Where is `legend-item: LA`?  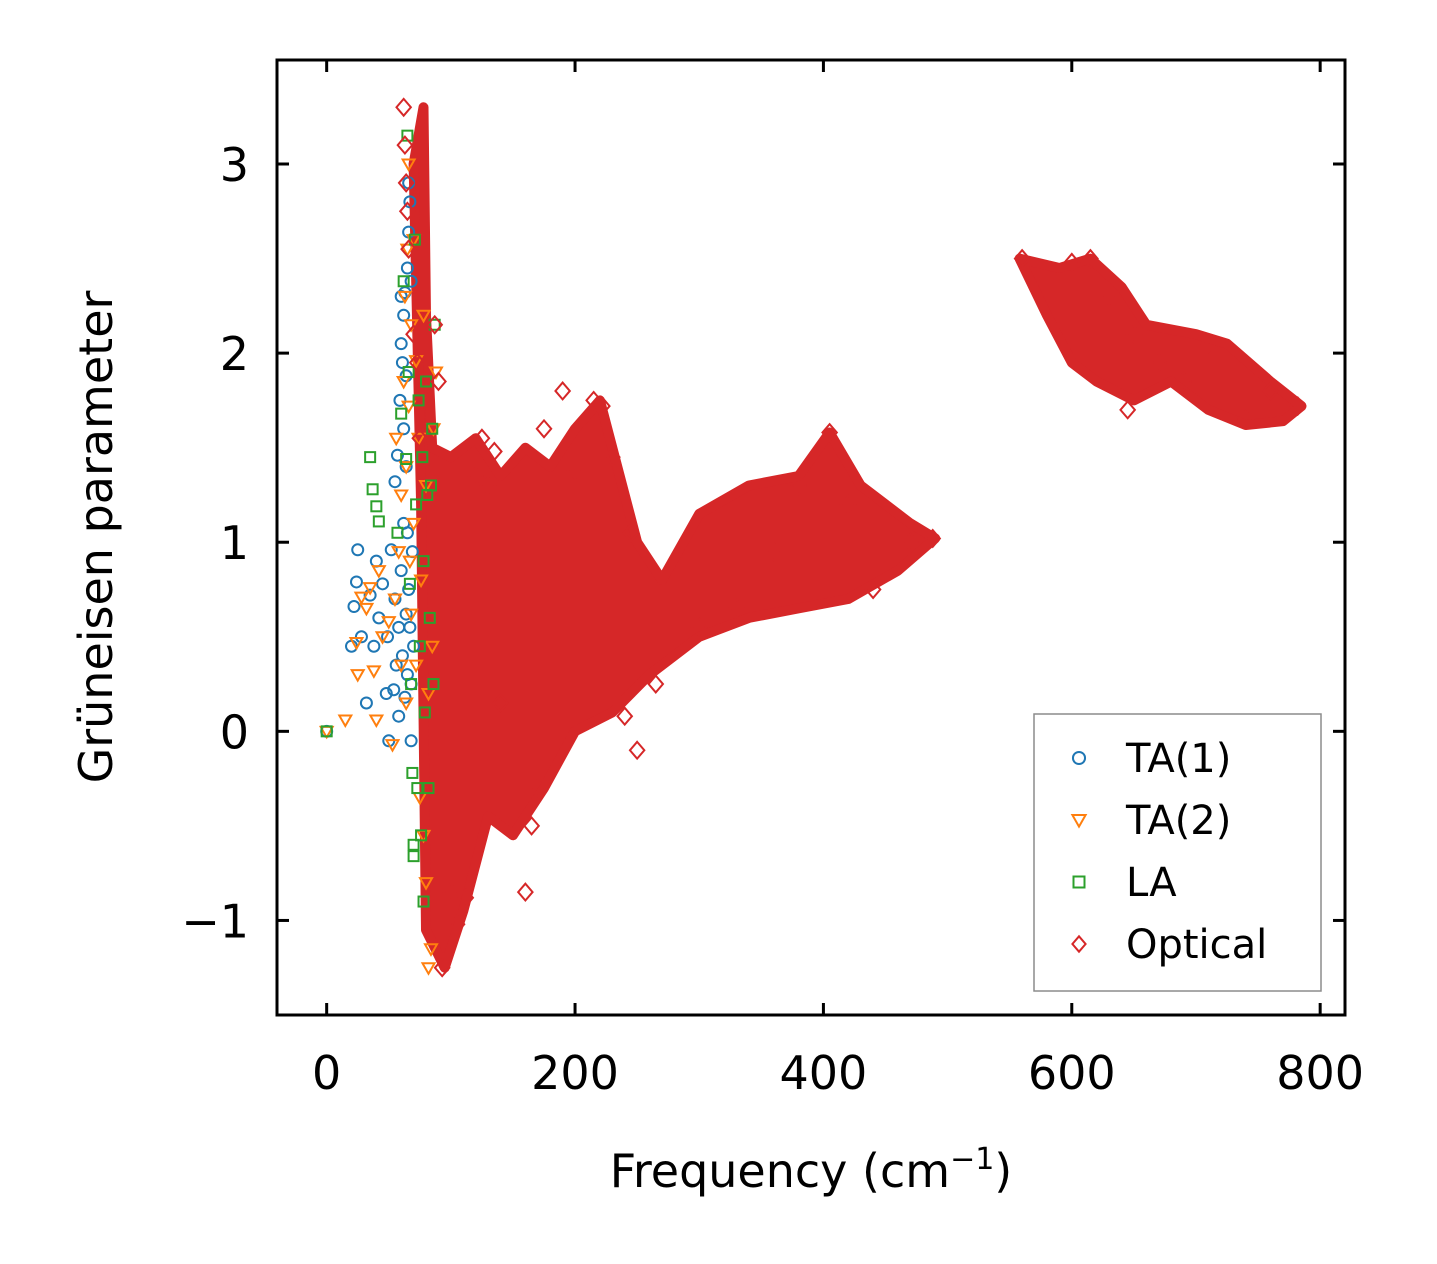 legend-item: LA is located at coordinates (1124, 883).